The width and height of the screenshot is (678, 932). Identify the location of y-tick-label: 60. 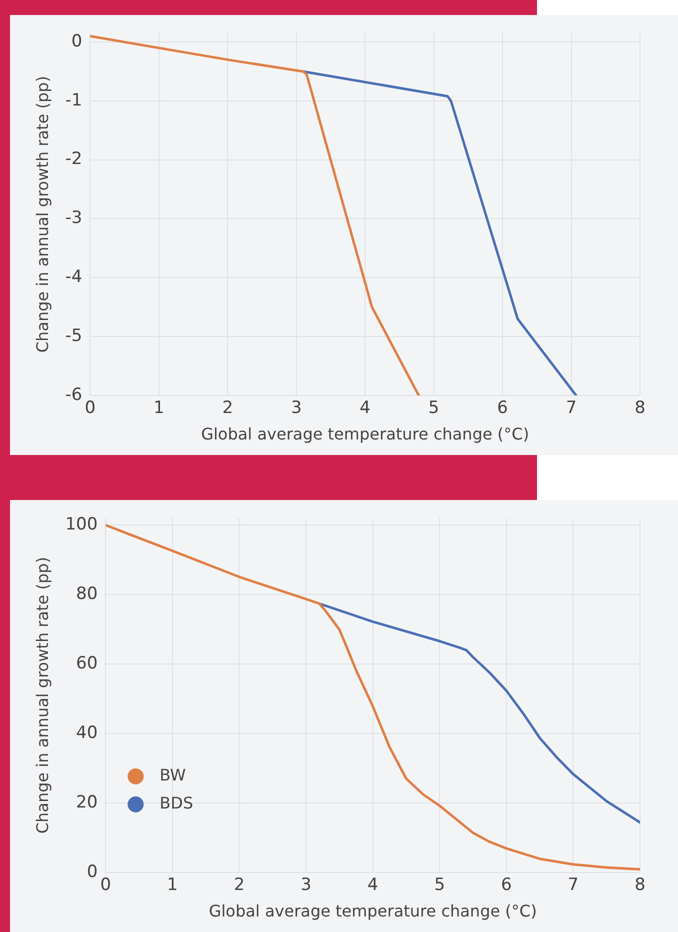
(87, 663).